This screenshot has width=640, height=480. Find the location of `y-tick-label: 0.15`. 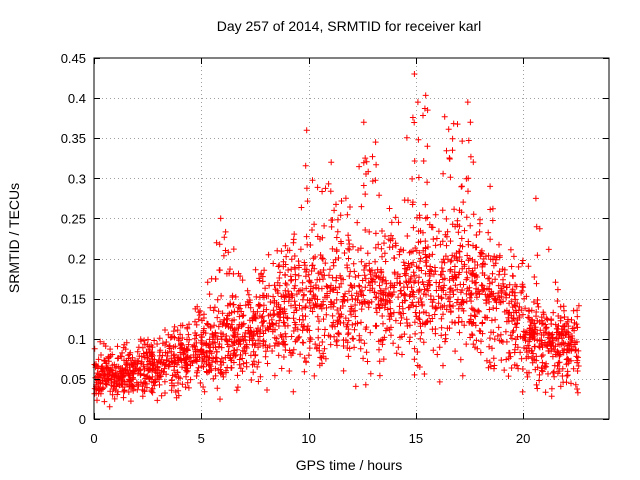

y-tick-label: 0.15 is located at coordinates (73, 299).